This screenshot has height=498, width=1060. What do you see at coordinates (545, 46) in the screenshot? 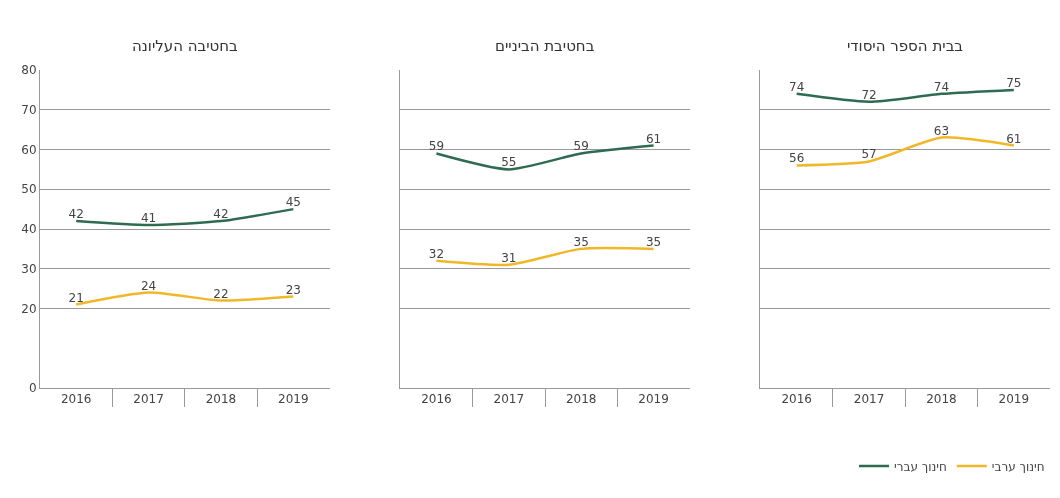
I see `chart-title: בחטיבת הביניים` at bounding box center [545, 46].